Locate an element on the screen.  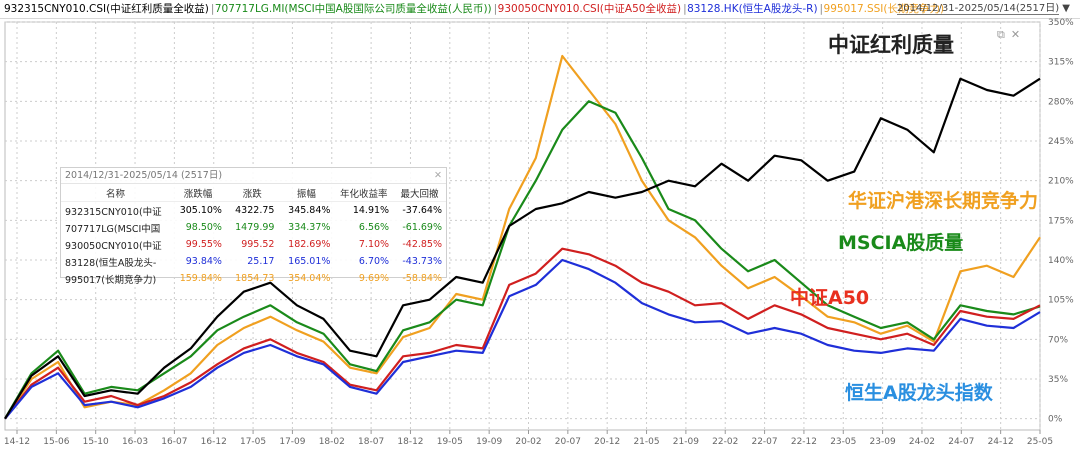
window-controls: ⧉ ✕ is located at coordinates (1011, 35).